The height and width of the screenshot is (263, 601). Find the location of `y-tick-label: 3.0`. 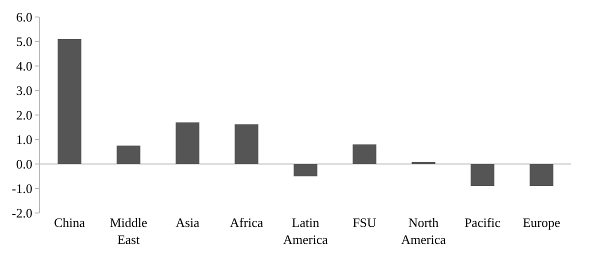

y-tick-label: 3.0 is located at coordinates (24, 90).